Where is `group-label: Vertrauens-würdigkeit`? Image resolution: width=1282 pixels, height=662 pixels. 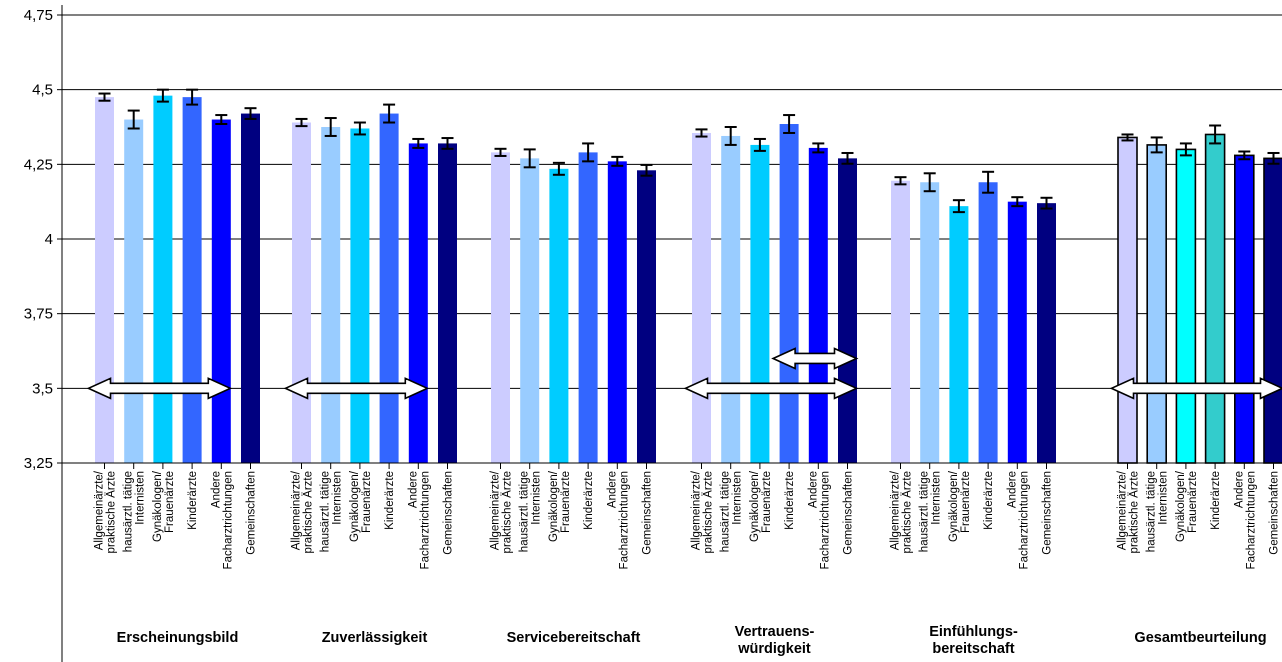
group-label: Vertrauens-würdigkeit is located at coordinates (775, 640).